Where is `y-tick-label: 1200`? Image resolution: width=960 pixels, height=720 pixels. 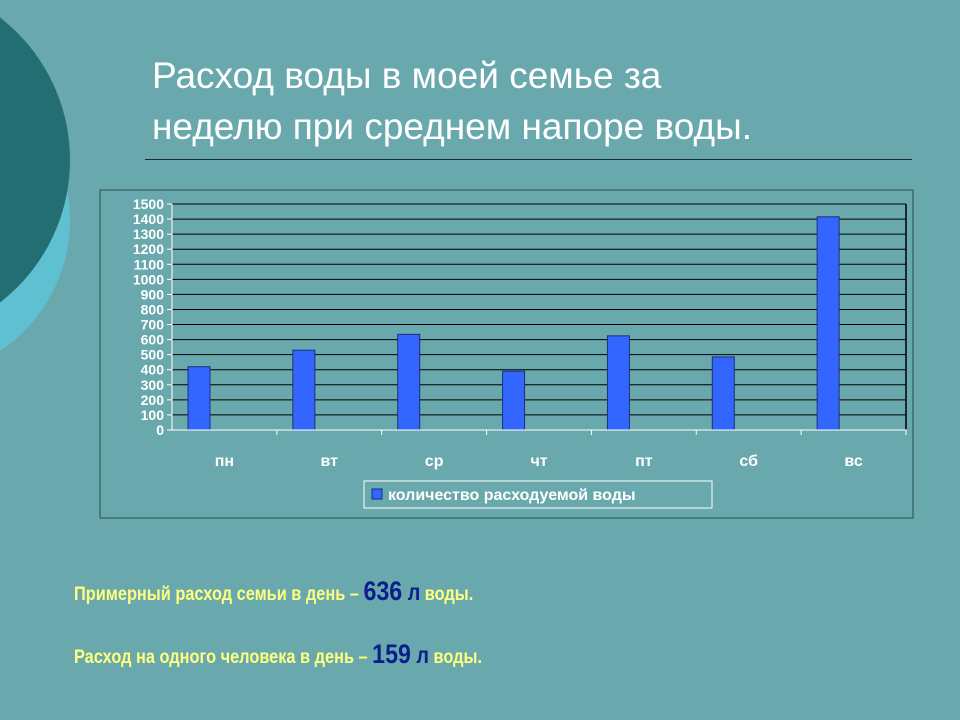 y-tick-label: 1200 is located at coordinates (148, 249).